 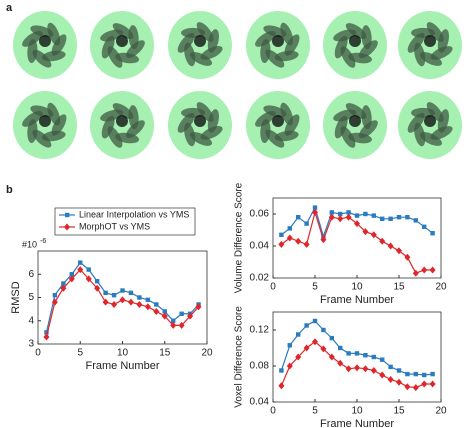 I want to click on y-tick-label: 0.04, so click(x=260, y=246).